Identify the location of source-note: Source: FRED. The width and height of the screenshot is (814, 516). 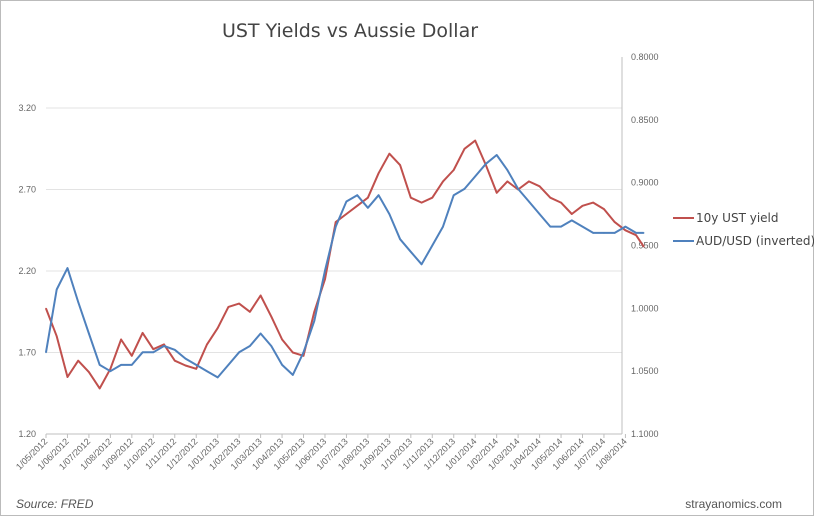
(55, 504).